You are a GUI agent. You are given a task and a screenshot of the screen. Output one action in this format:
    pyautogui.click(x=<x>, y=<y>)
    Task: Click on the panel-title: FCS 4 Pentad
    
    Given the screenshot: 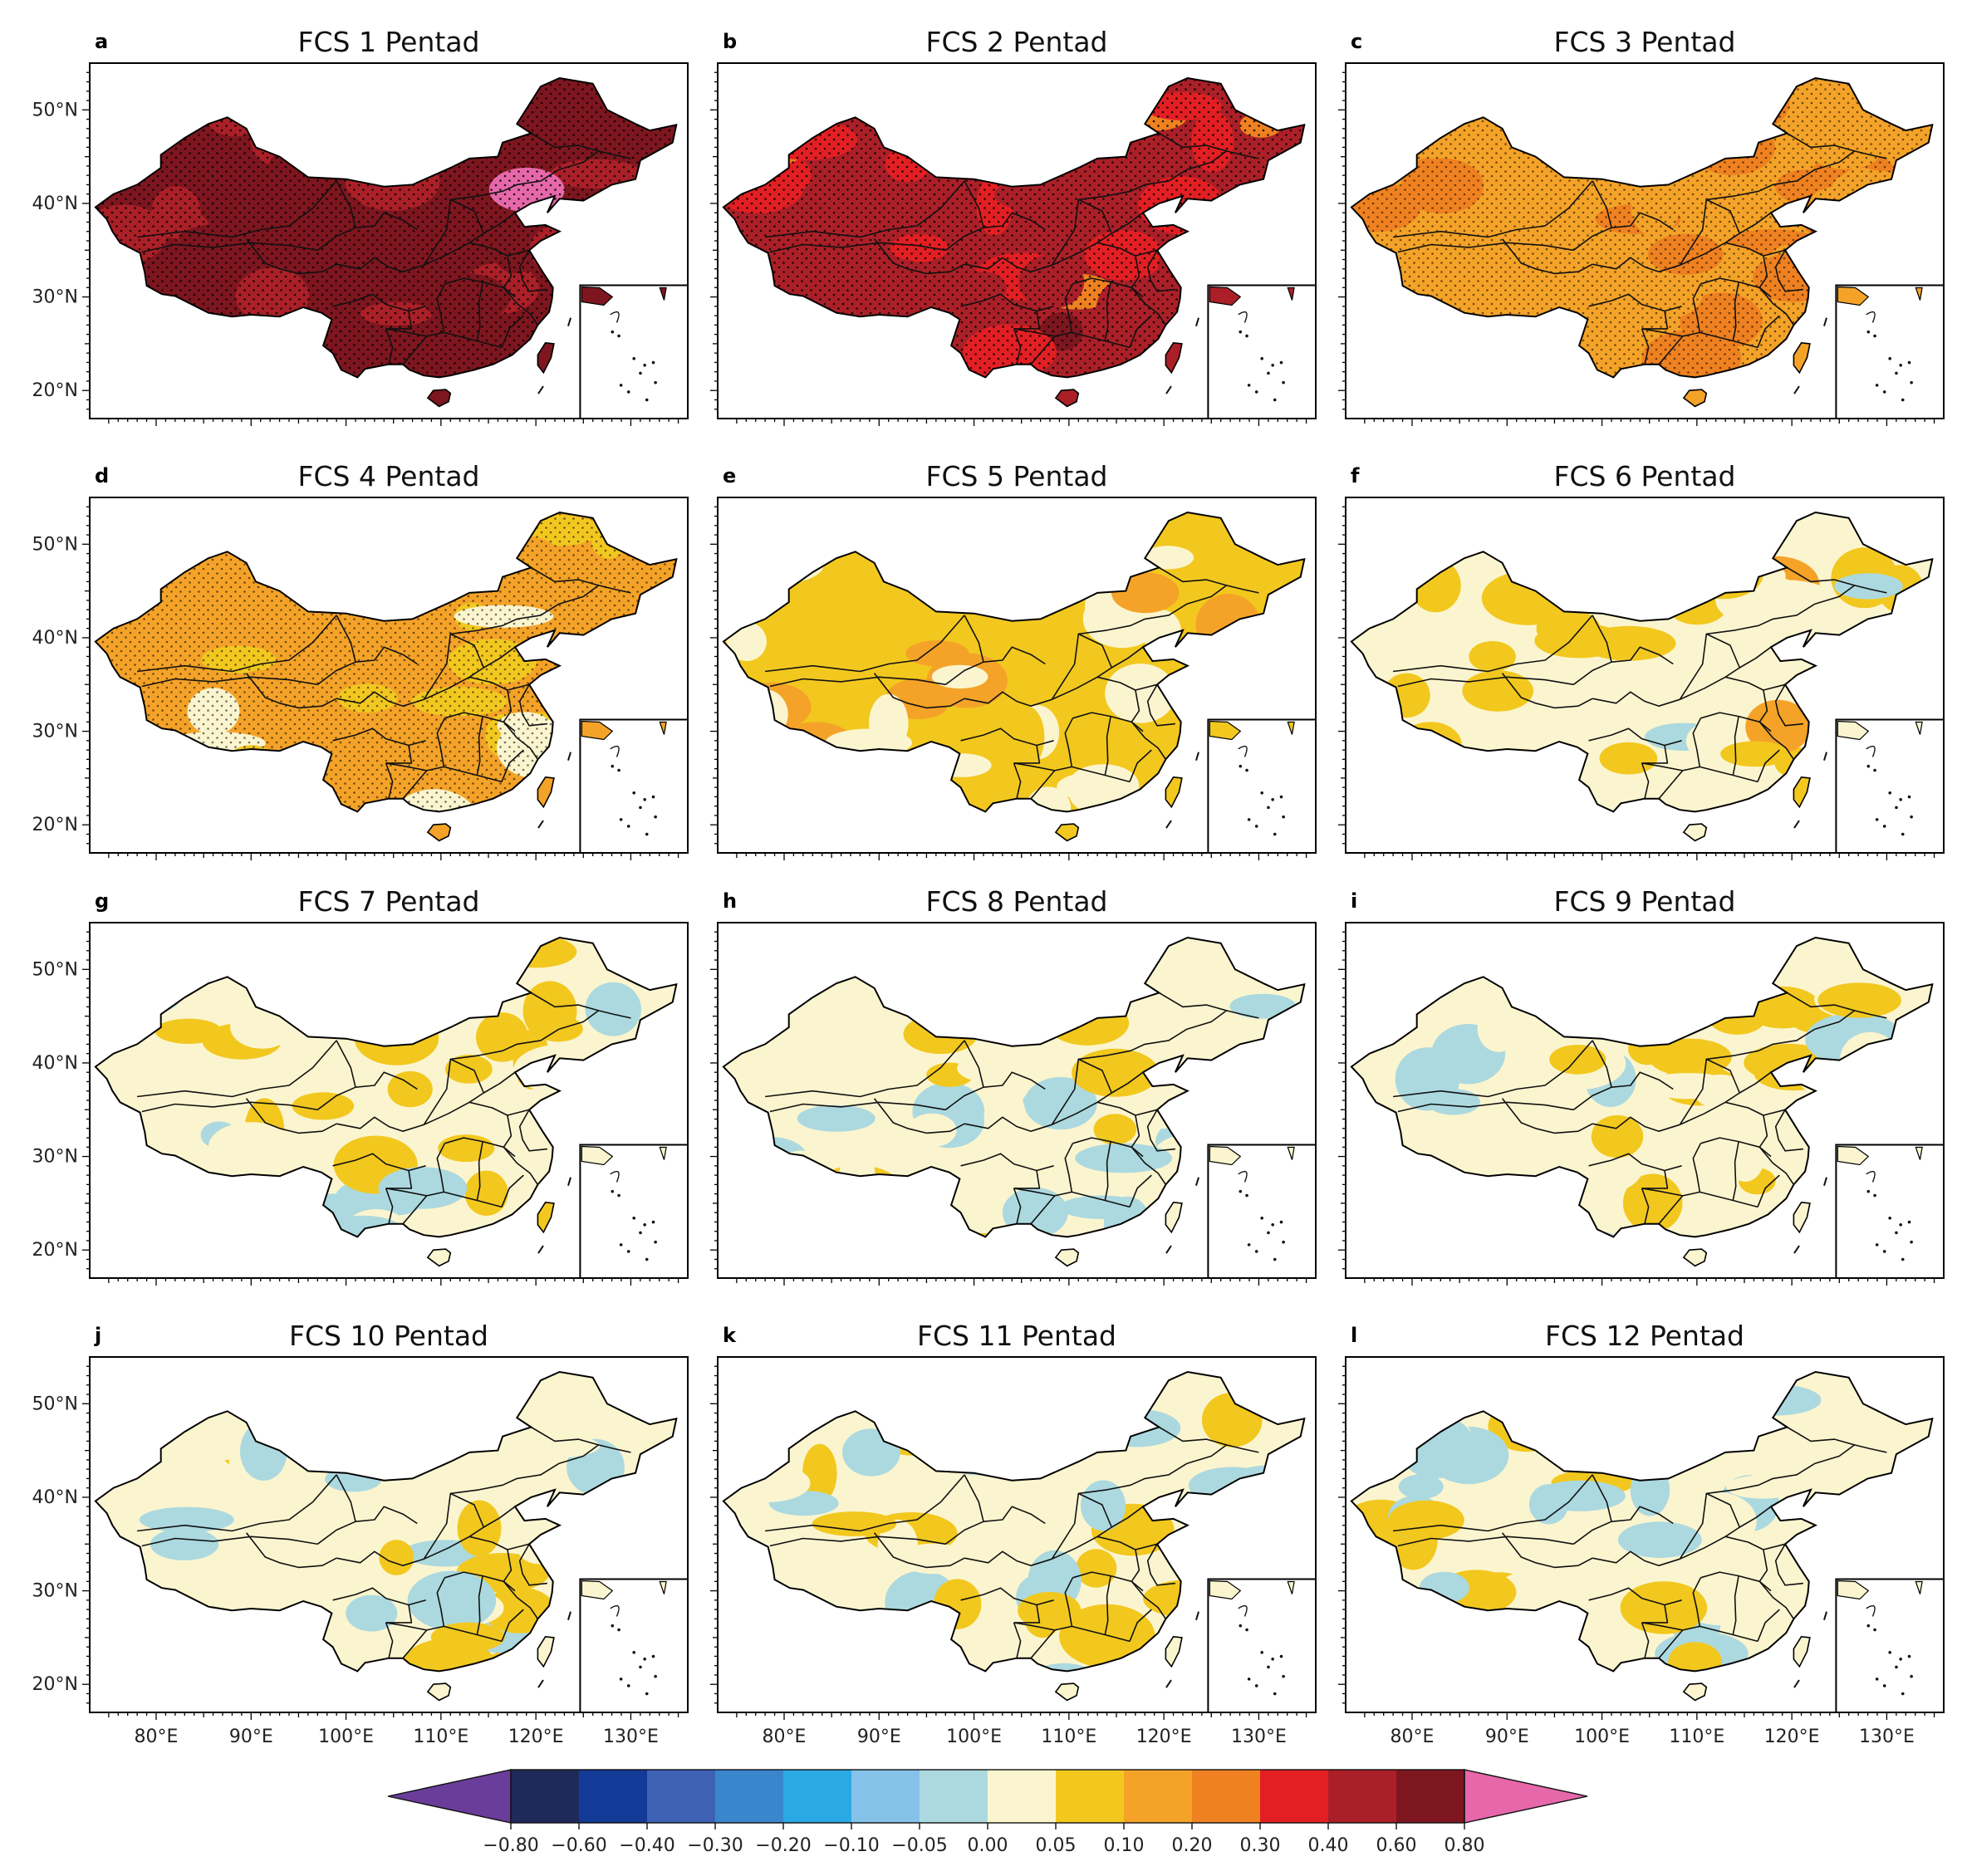 What is the action you would take?
    pyautogui.click(x=389, y=476)
    